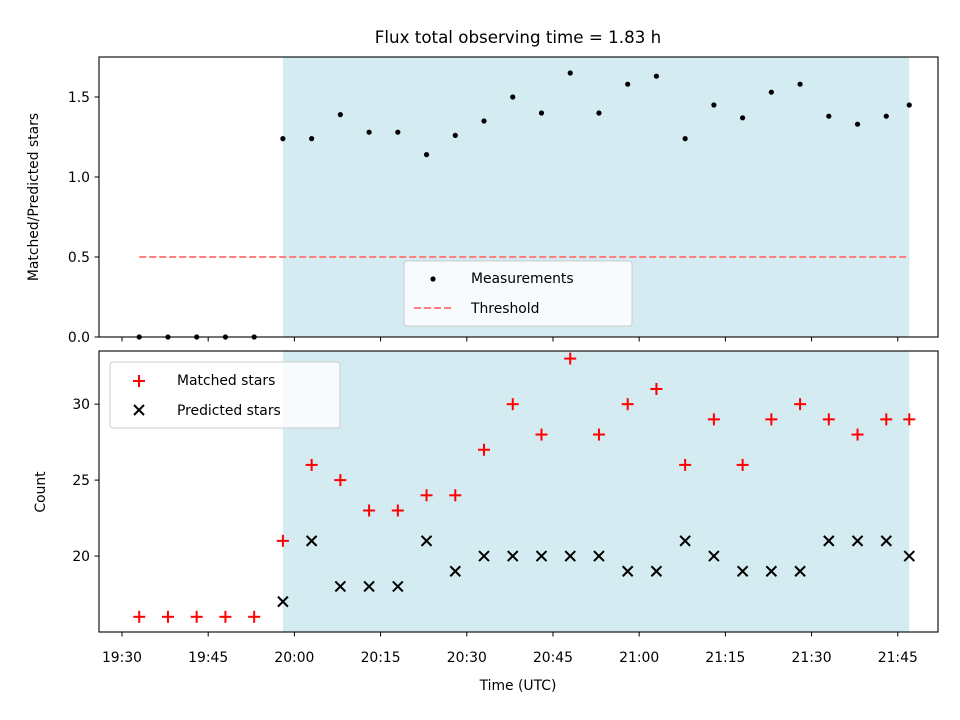 The height and width of the screenshot is (720, 960). I want to click on bottom-y-tick-label: 20, so click(81, 557).